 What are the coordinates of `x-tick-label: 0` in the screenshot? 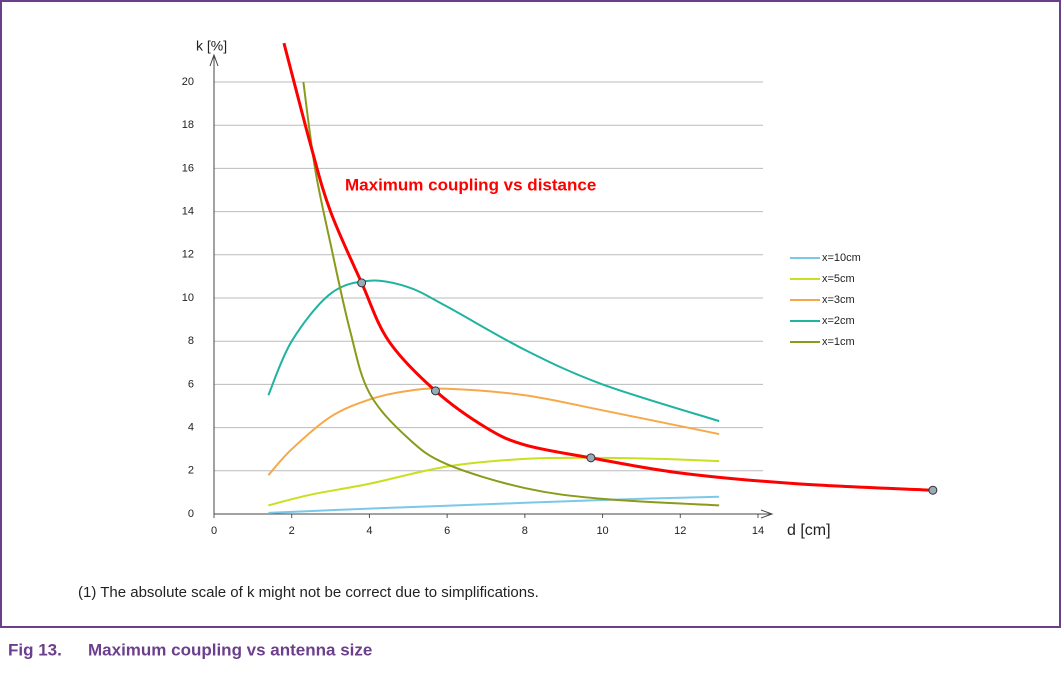 It's located at (214, 531).